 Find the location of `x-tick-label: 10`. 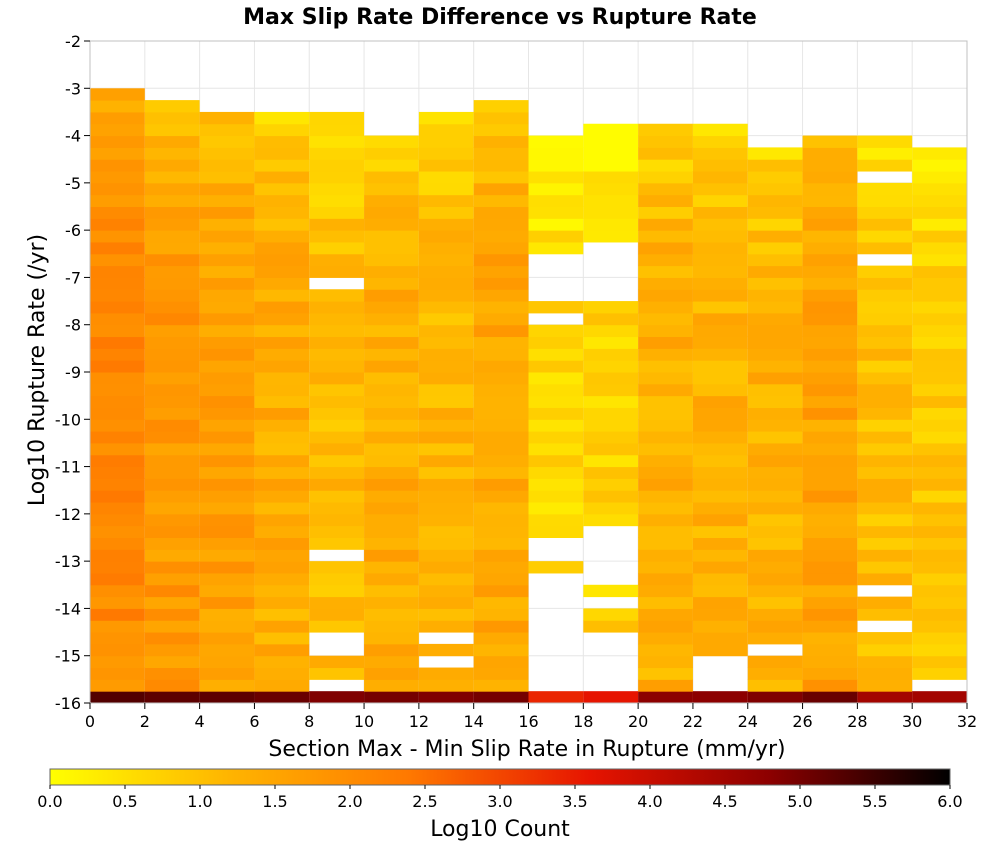

x-tick-label: 10 is located at coordinates (364, 721).